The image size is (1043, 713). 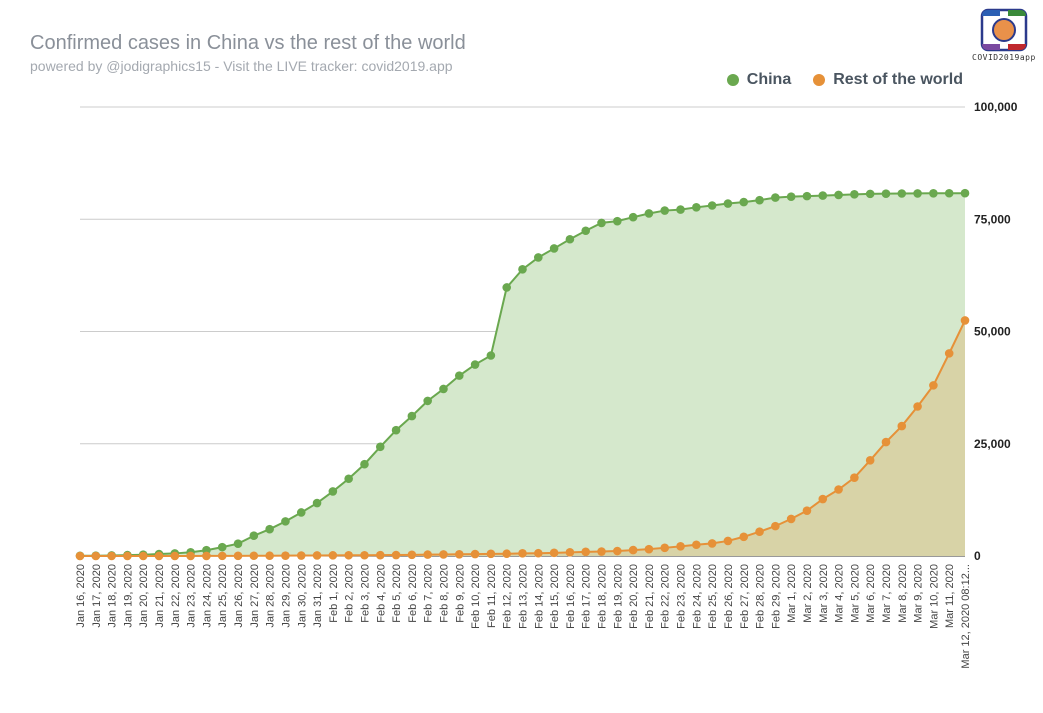 What do you see at coordinates (758, 80) in the screenshot?
I see `legend-item-china: China` at bounding box center [758, 80].